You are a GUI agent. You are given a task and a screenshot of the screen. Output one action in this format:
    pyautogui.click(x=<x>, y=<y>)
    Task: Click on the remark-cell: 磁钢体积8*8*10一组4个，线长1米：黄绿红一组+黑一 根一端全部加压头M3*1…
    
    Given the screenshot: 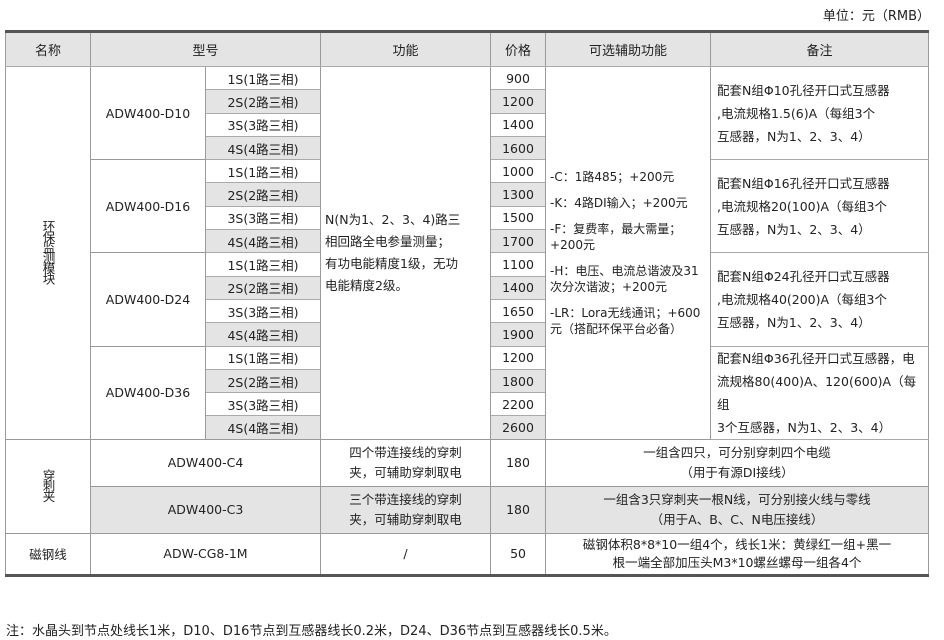 What is the action you would take?
    pyautogui.click(x=737, y=555)
    